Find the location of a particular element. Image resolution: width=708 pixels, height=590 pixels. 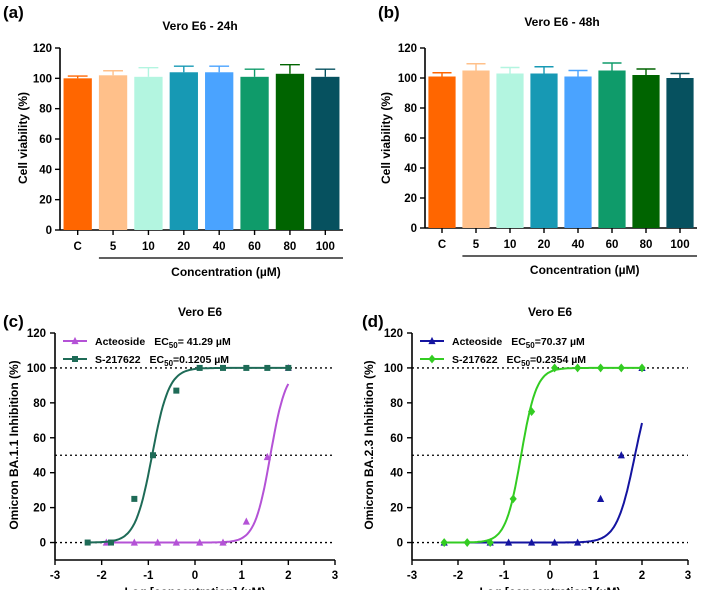

legend-ec-value: =0.1205 µM is located at coordinates (201, 360).